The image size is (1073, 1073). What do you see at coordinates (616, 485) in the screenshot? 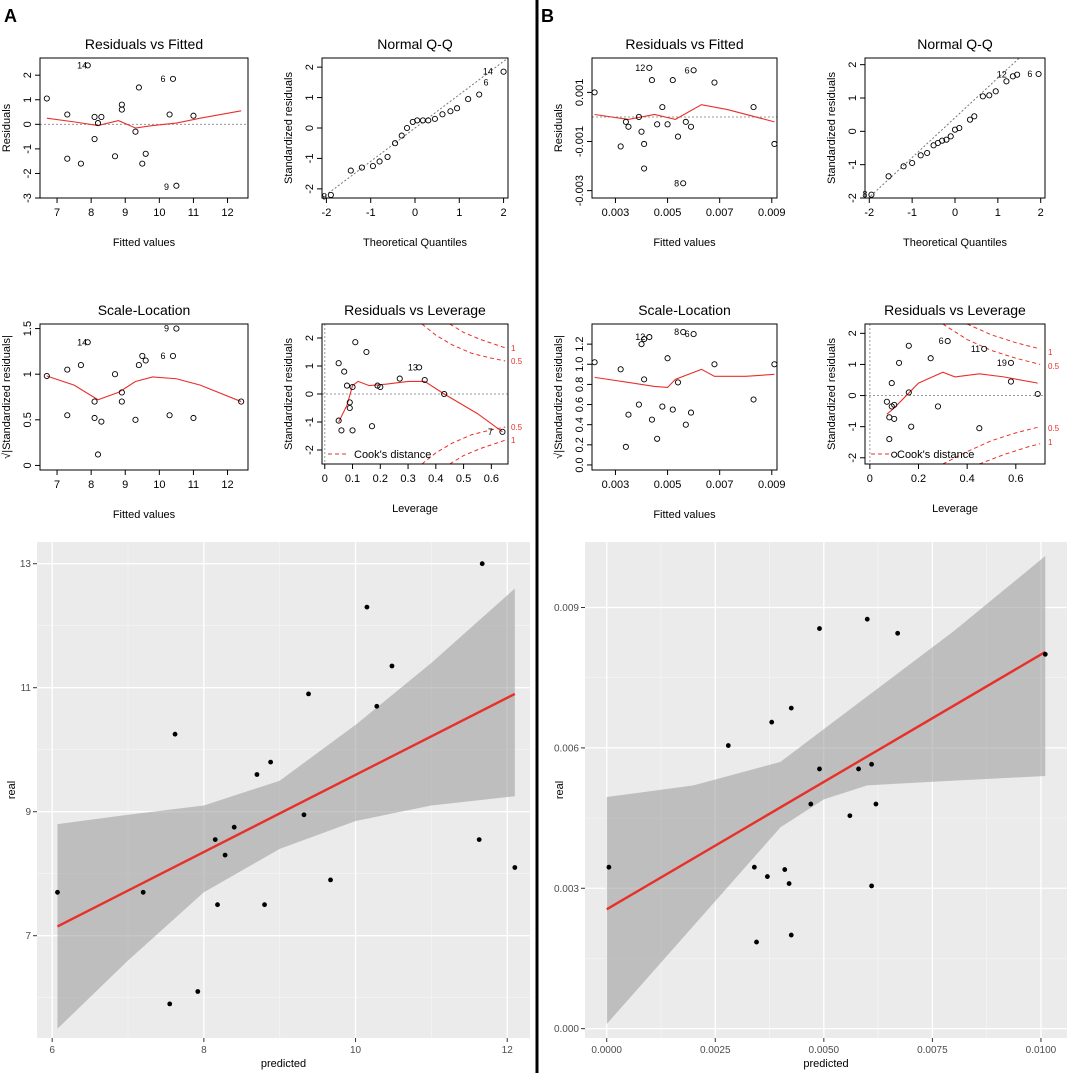
I see `x-tick-label: 0.003` at bounding box center [616, 485].